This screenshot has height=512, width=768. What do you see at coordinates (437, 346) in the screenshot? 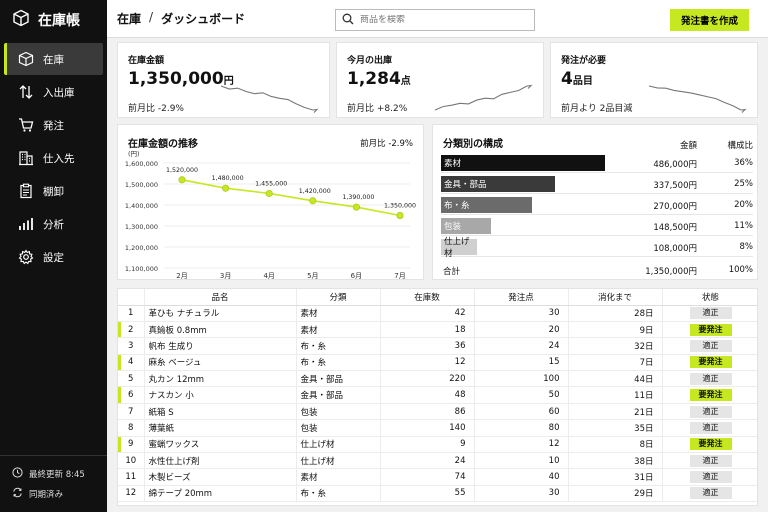
I see `table-row: 3 帆布 生成り 布・糸 36 24 32日 適正` at bounding box center [437, 346].